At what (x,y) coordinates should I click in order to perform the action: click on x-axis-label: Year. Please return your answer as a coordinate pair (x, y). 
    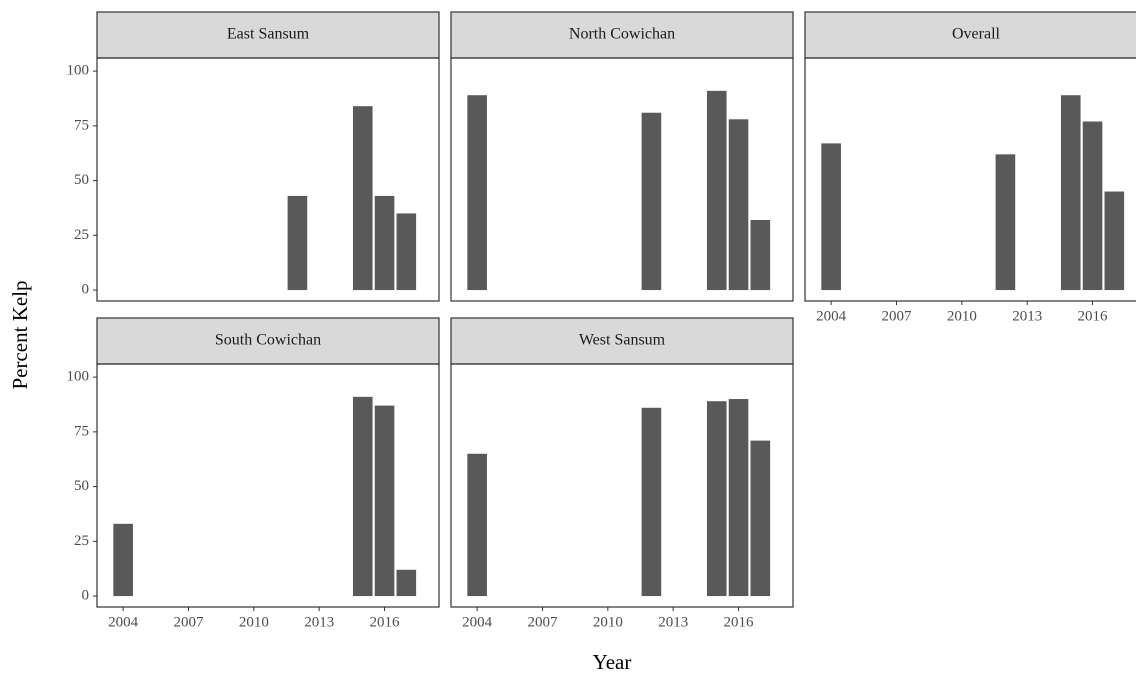
    Looking at the image, I should click on (612, 662).